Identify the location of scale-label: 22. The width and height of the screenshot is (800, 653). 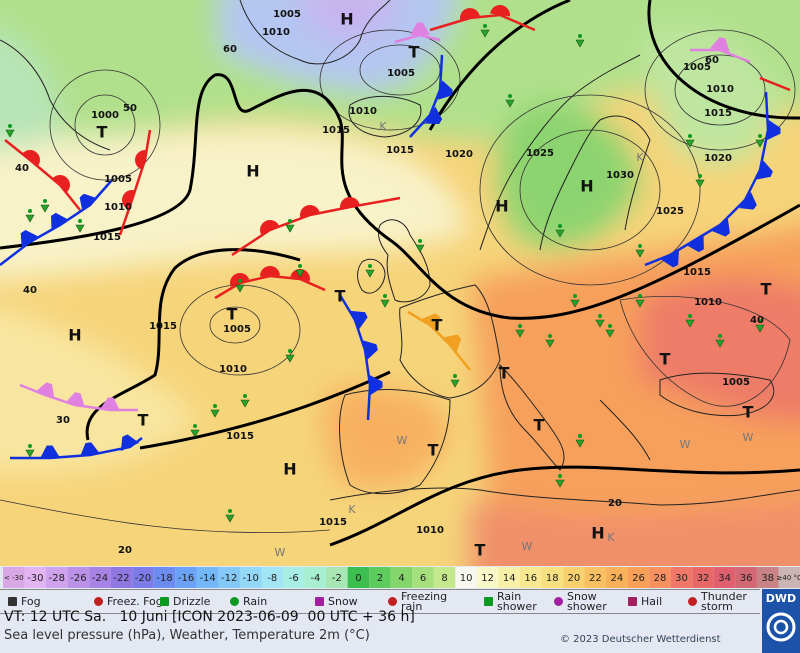
(595, 578).